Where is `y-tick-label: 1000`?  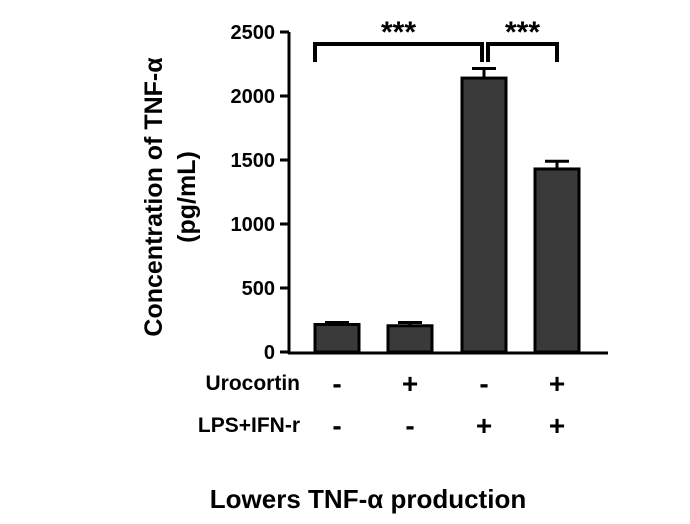 y-tick-label: 1000 is located at coordinates (253, 225).